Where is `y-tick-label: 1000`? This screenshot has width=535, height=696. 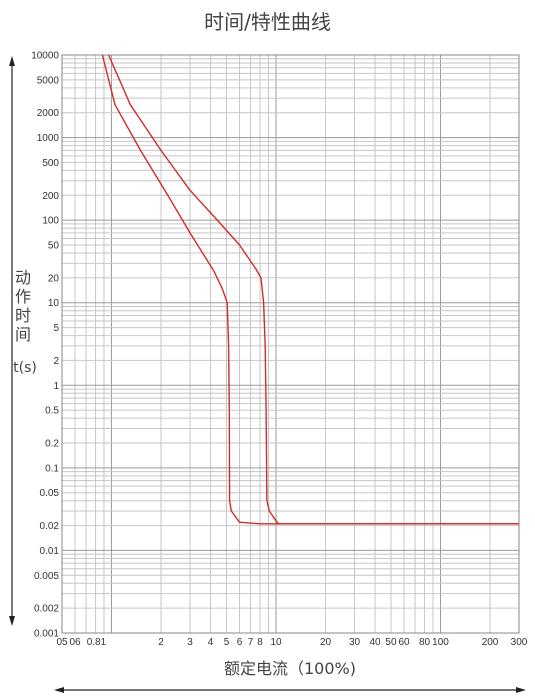 y-tick-label: 1000 is located at coordinates (48, 138).